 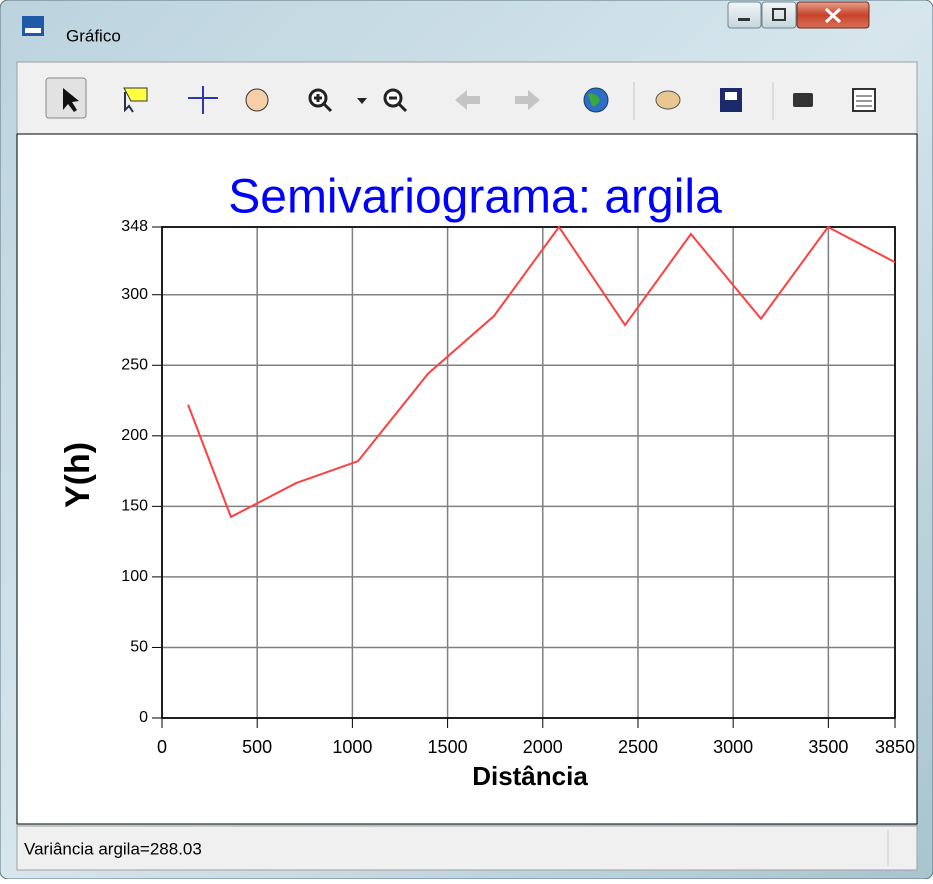 I want to click on y-tick-label: 200, so click(x=134, y=435).